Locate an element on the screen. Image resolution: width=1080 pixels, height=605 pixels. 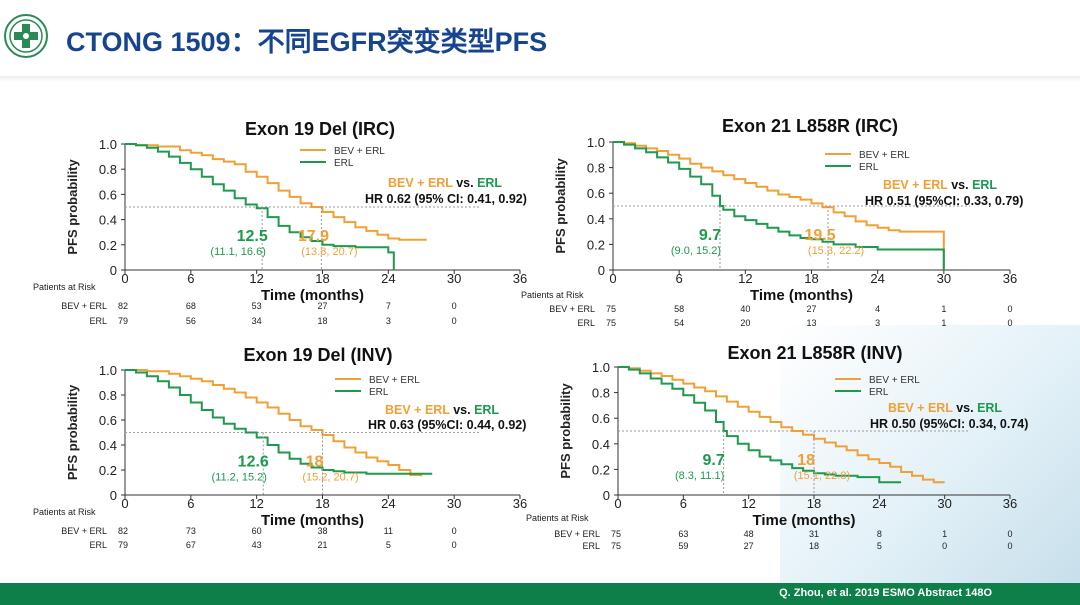
risk-count: 54 is located at coordinates (679, 323).